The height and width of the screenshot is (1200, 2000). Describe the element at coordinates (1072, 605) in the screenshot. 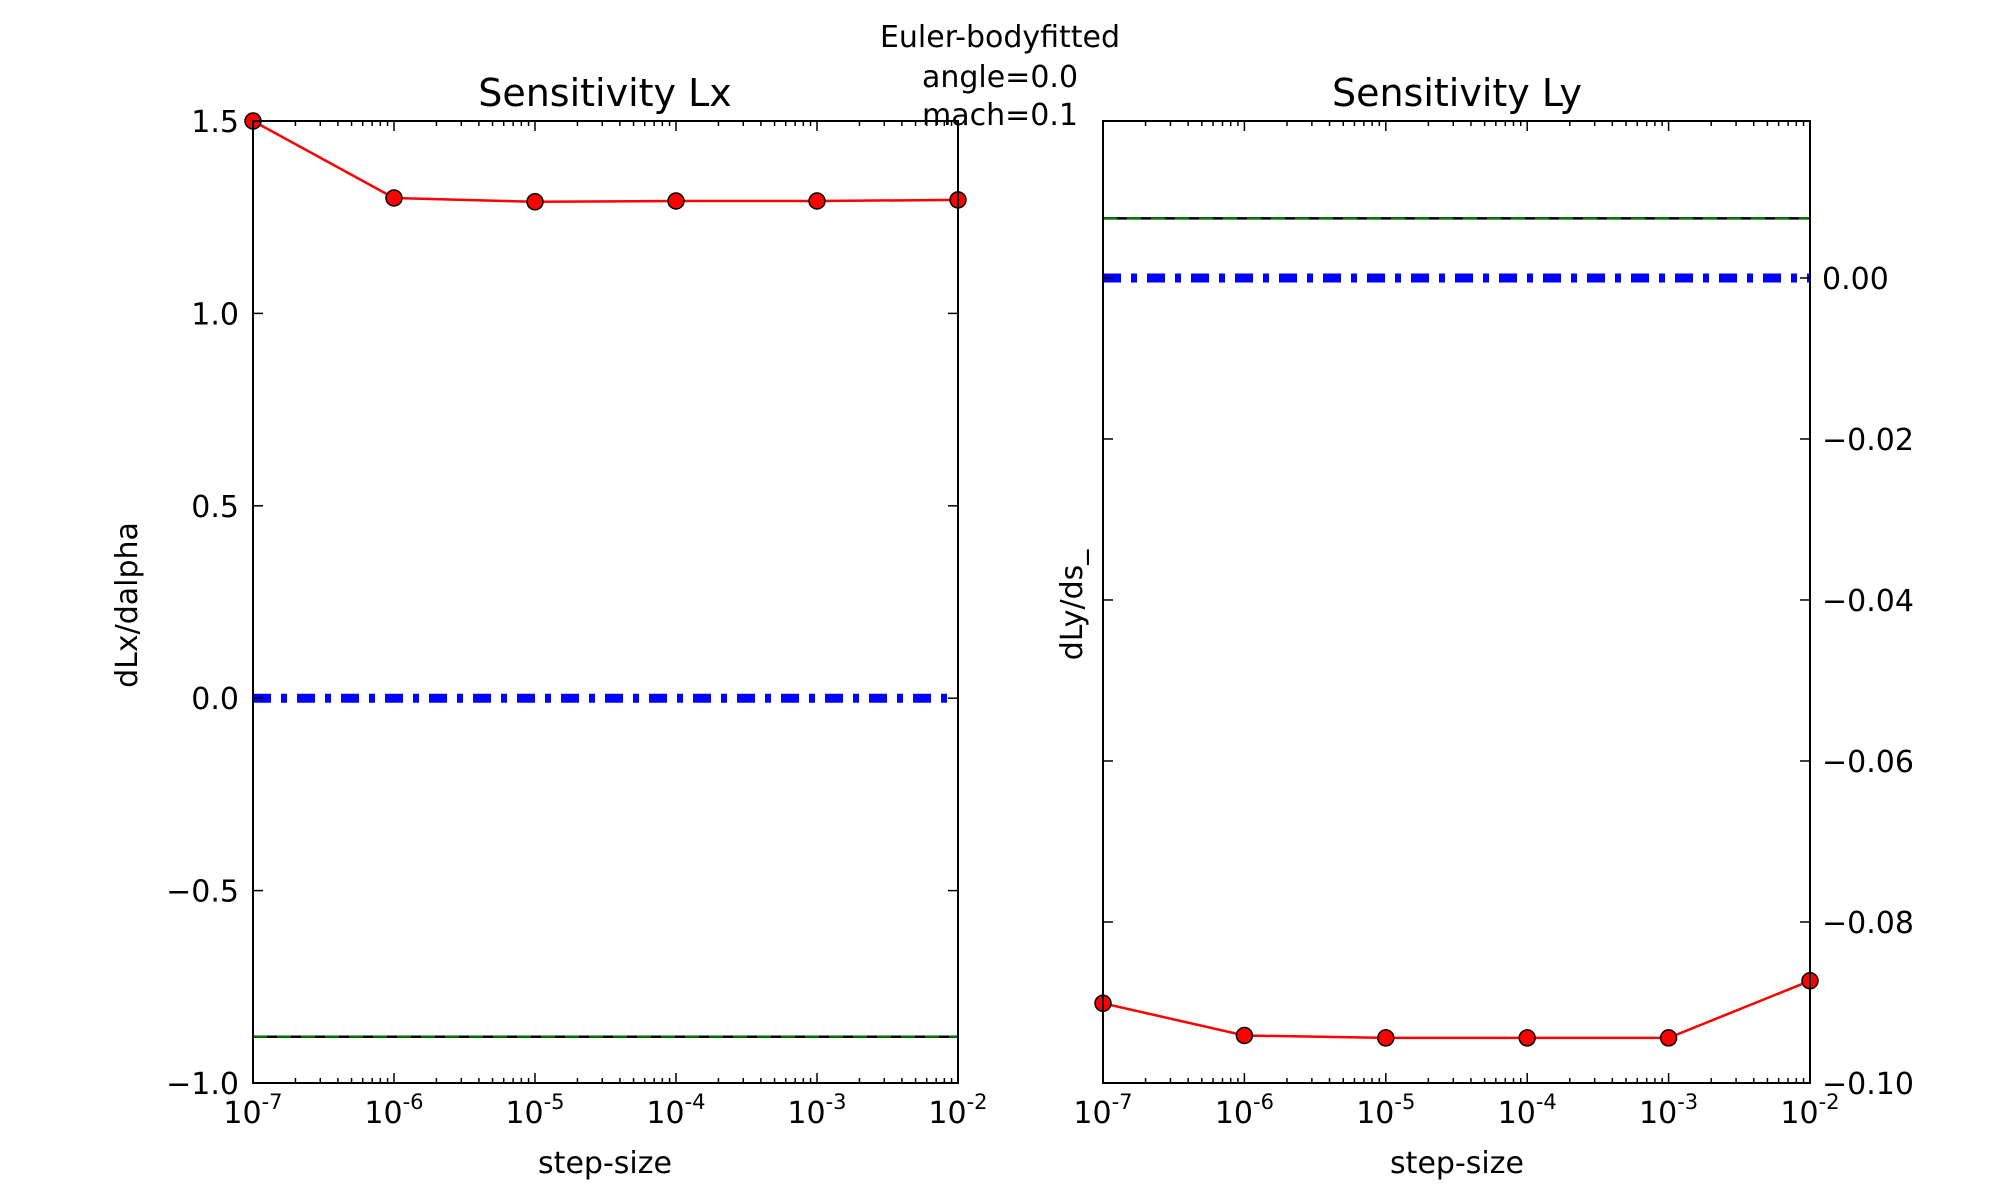

I see `y-axis-label: dLy/ds_` at that location.